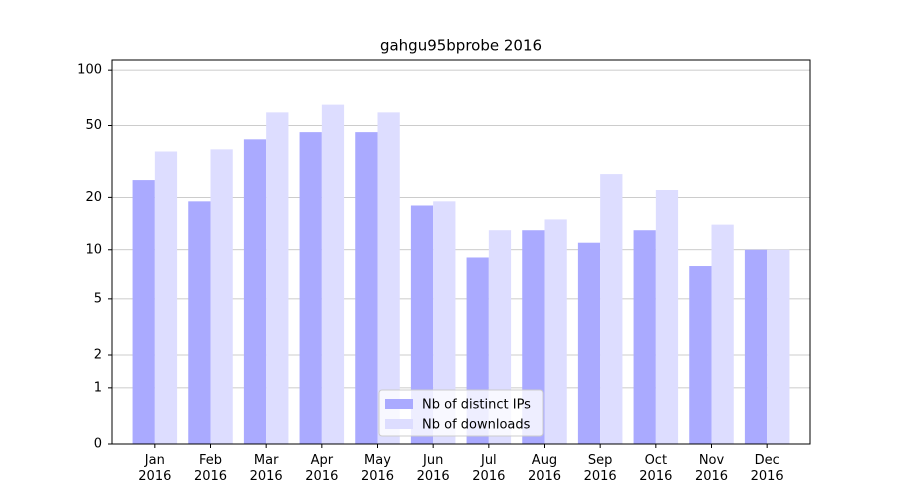 Image resolution: width=900 pixels, height=500 pixels. What do you see at coordinates (476, 425) in the screenshot?
I see `legend-label: Nb of downloads` at bounding box center [476, 425].